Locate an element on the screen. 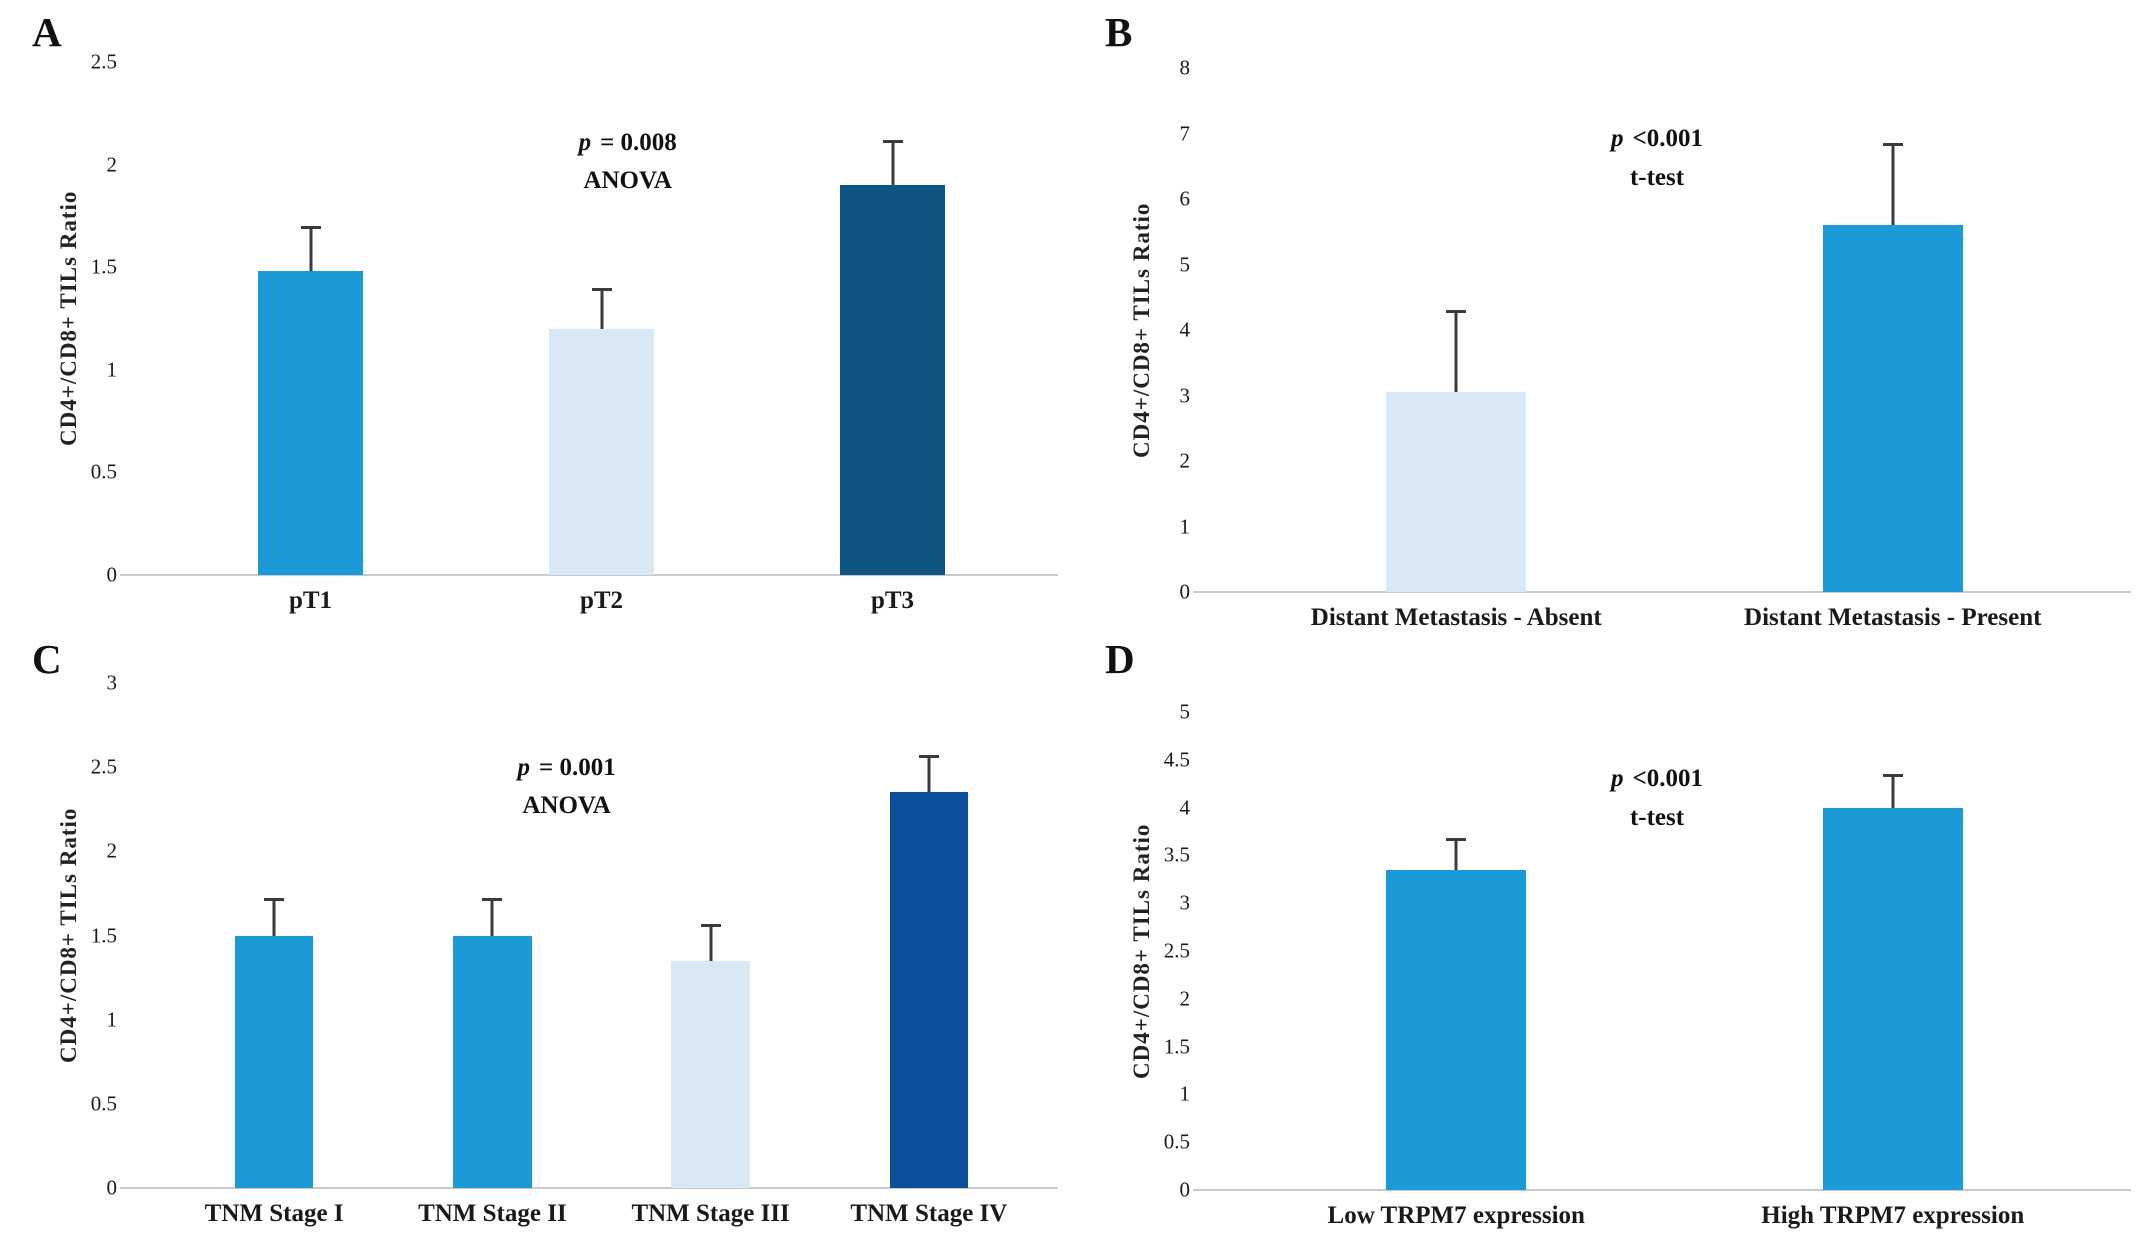  x-tick-label: TNM Stage IV is located at coordinates (929, 1213).